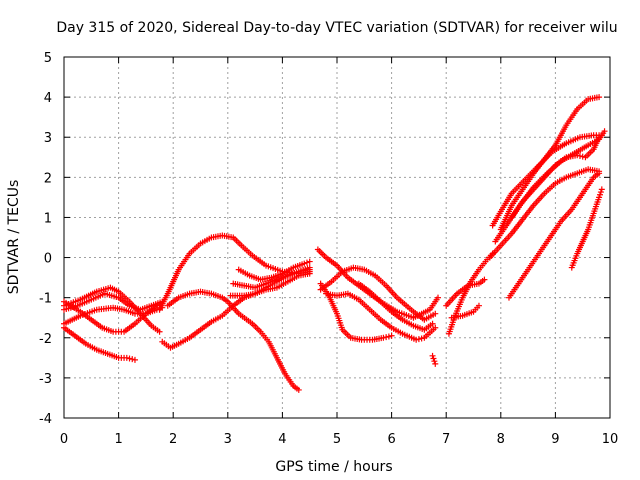  I want to click on y-tick-label: -2, so click(45, 339).